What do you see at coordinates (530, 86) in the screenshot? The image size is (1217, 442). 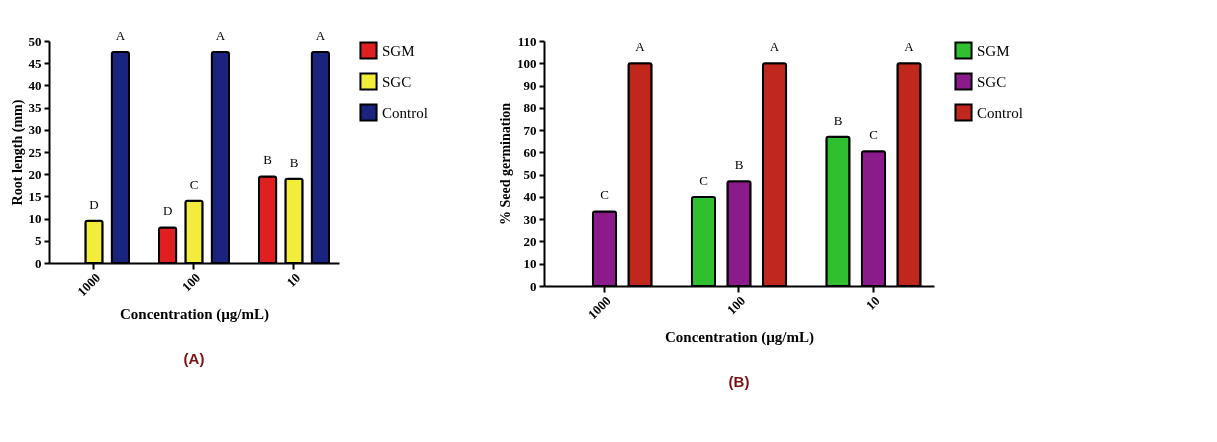 I see `y-tick-label: 90` at bounding box center [530, 86].